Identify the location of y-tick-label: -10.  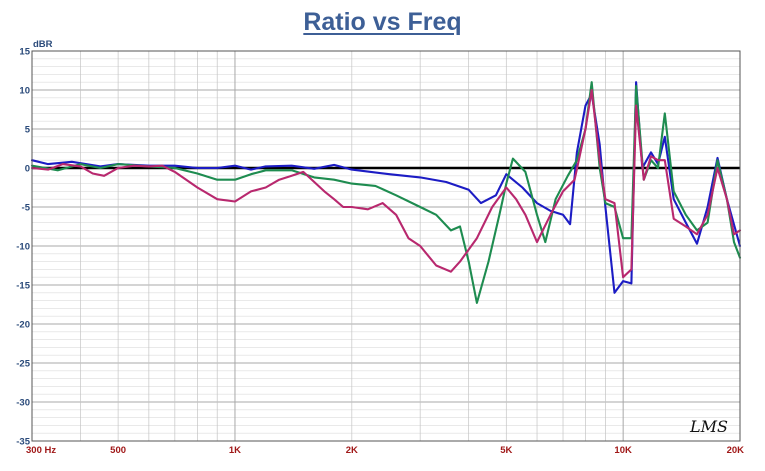
(23, 247).